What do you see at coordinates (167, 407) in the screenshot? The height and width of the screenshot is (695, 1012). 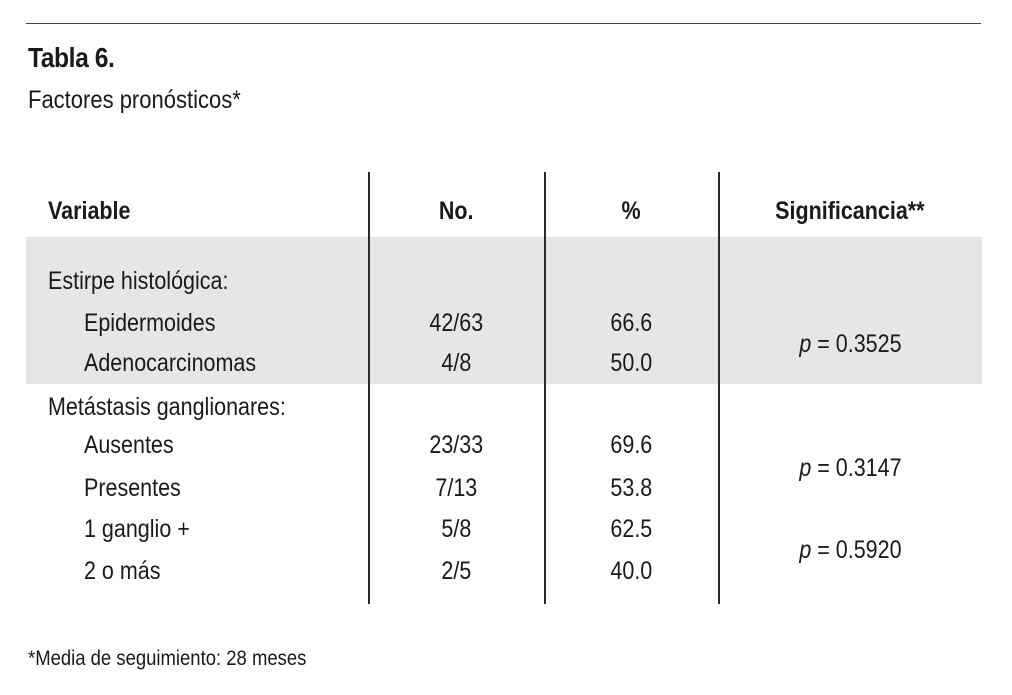 I see `group-title: Metástasis ganglionares:` at bounding box center [167, 407].